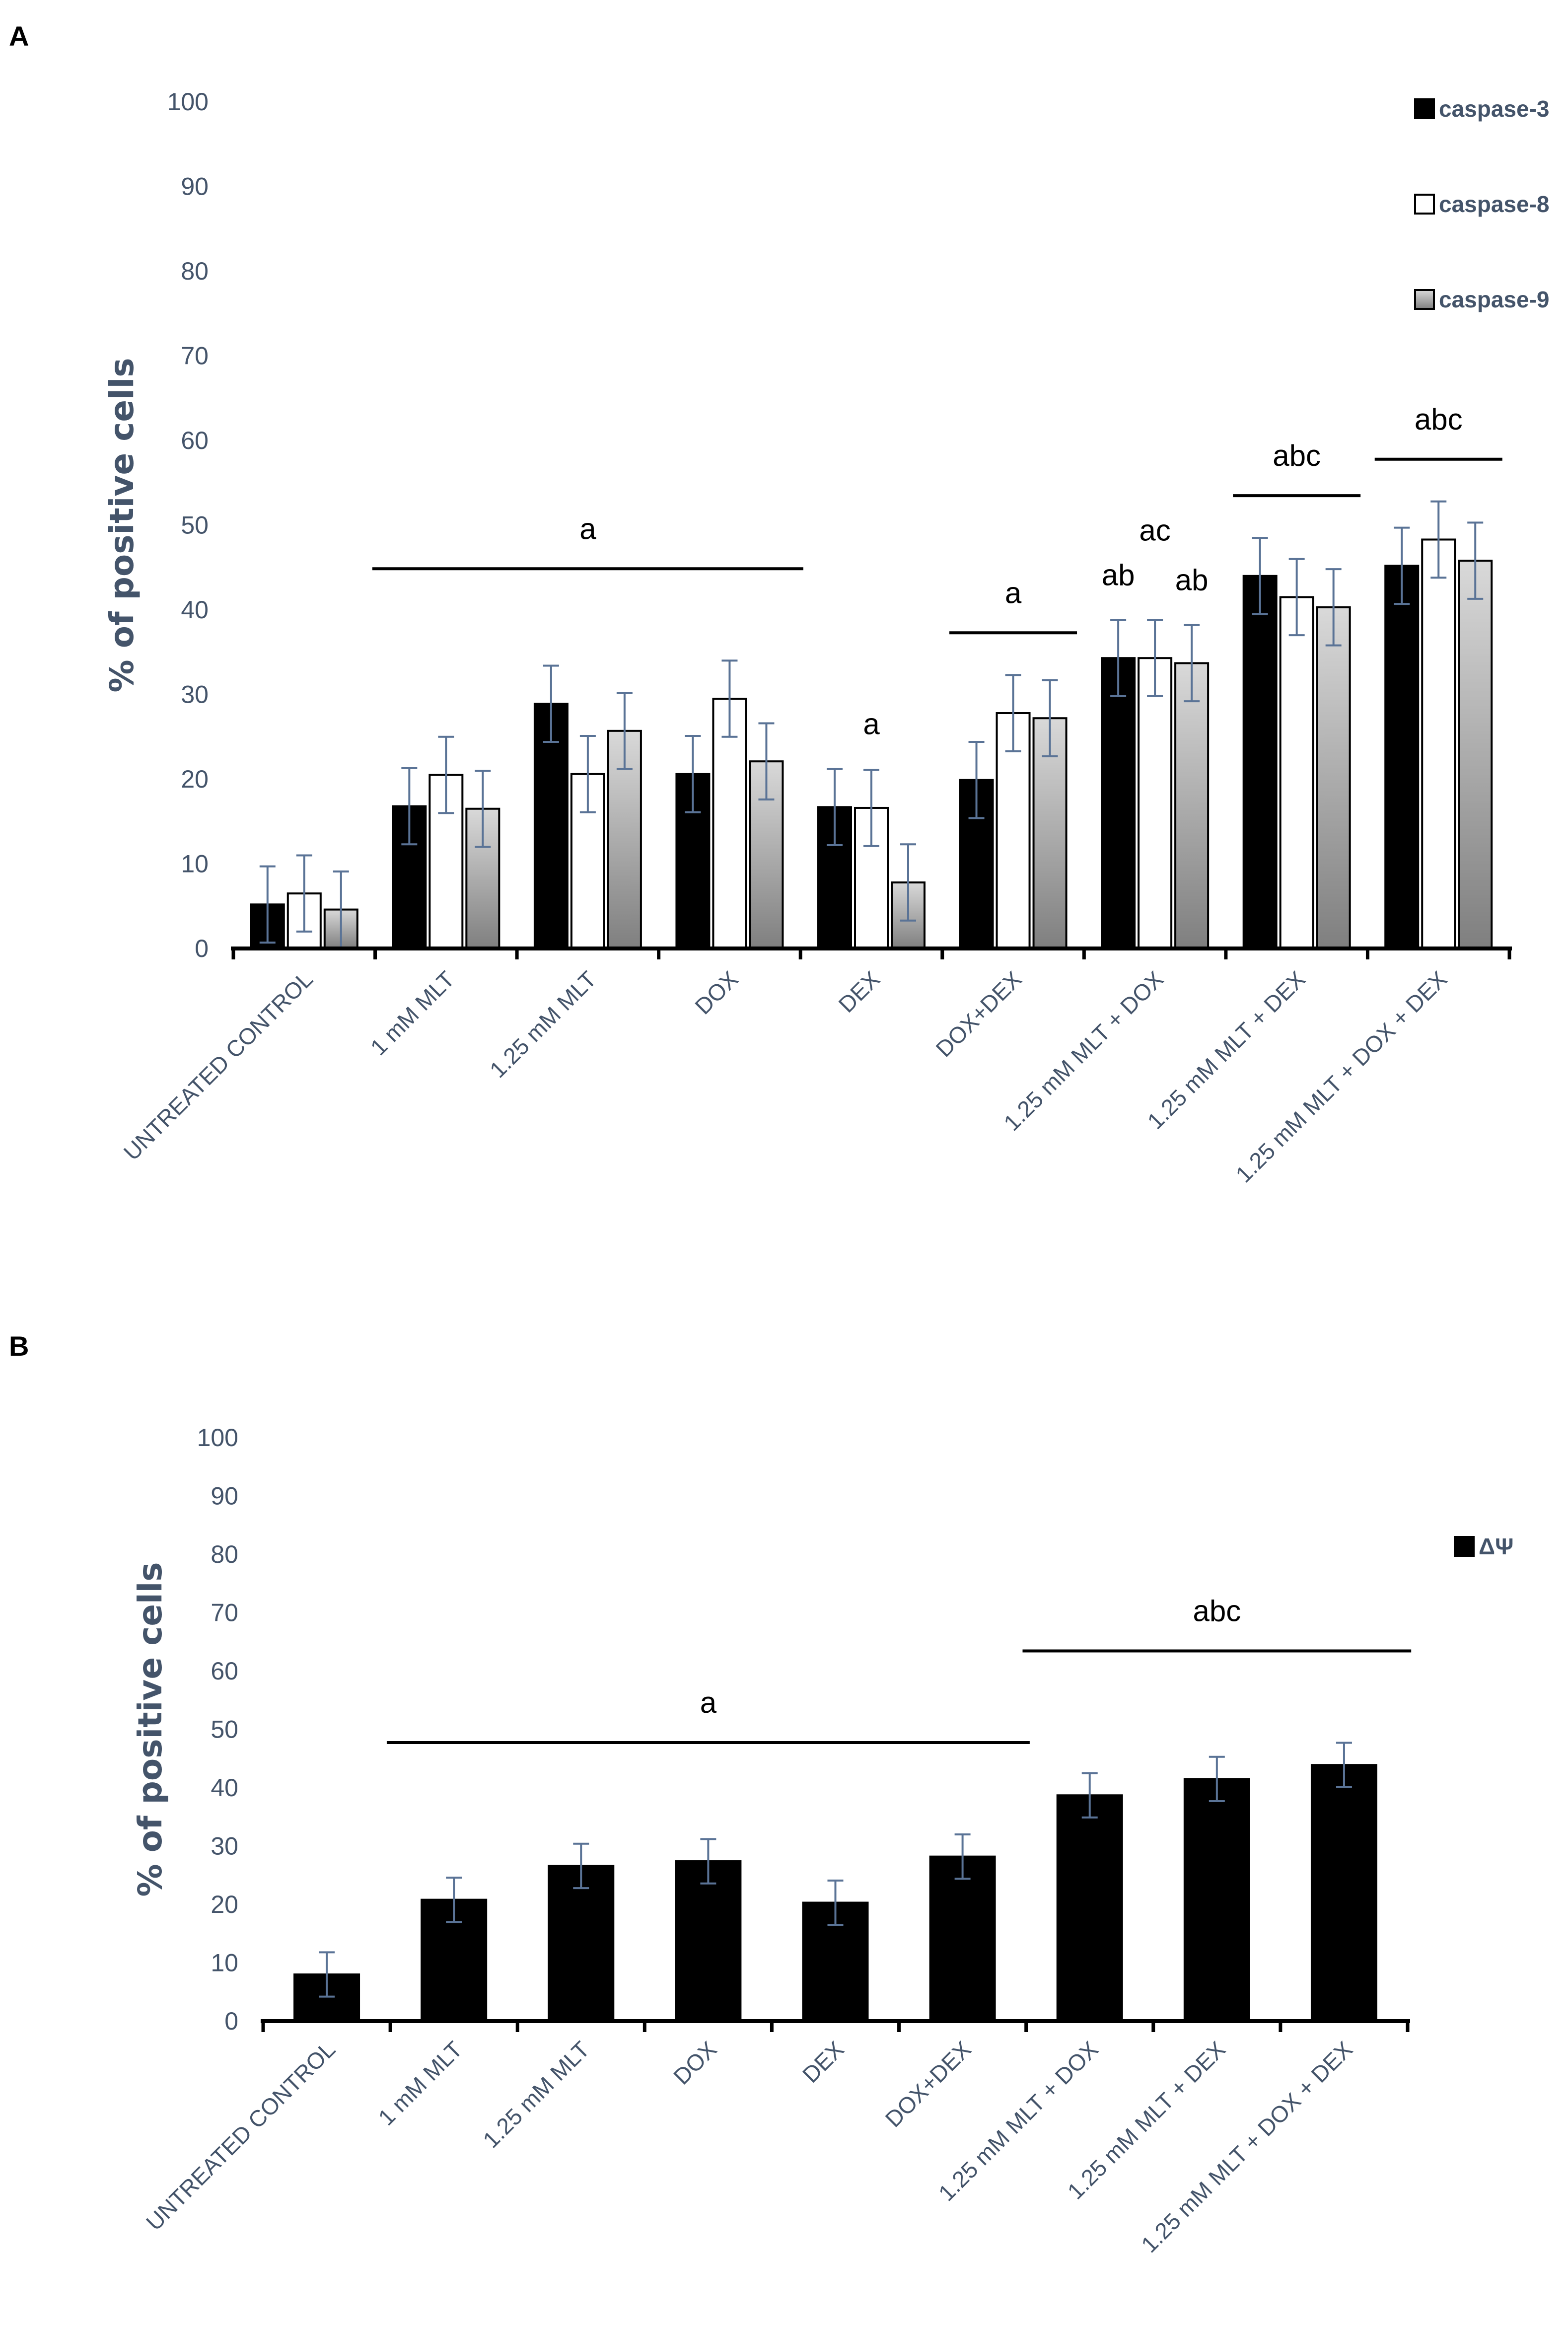 This screenshot has height=2332, width=1568. I want to click on bar-caspase-8-1-25-mm-mlt-dex, so click(1296, 773).